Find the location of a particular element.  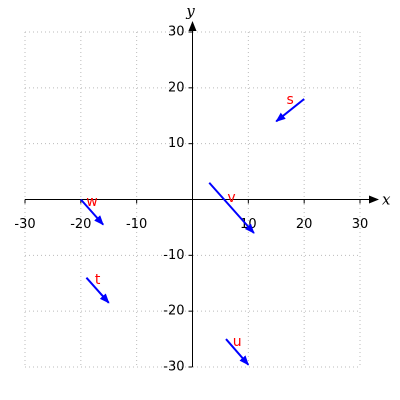

y-axis-label: y is located at coordinates (190, 11).